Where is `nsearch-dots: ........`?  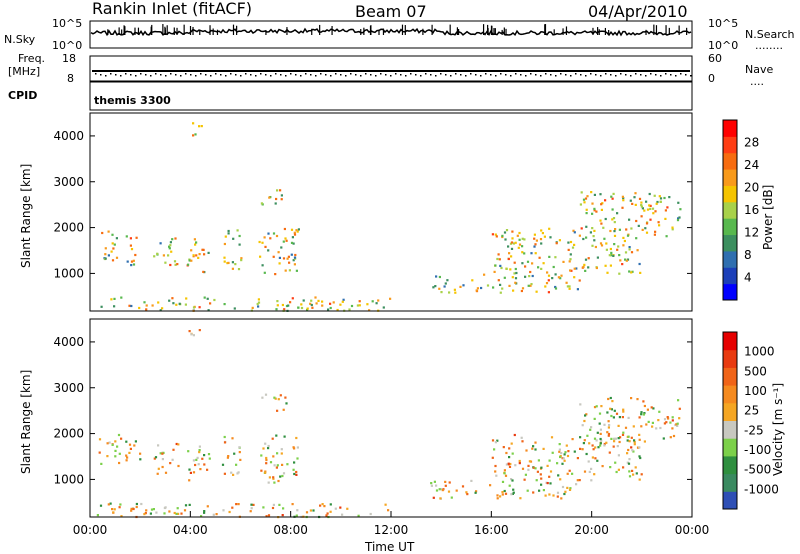
nsearch-dots: ........ is located at coordinates (769, 45).